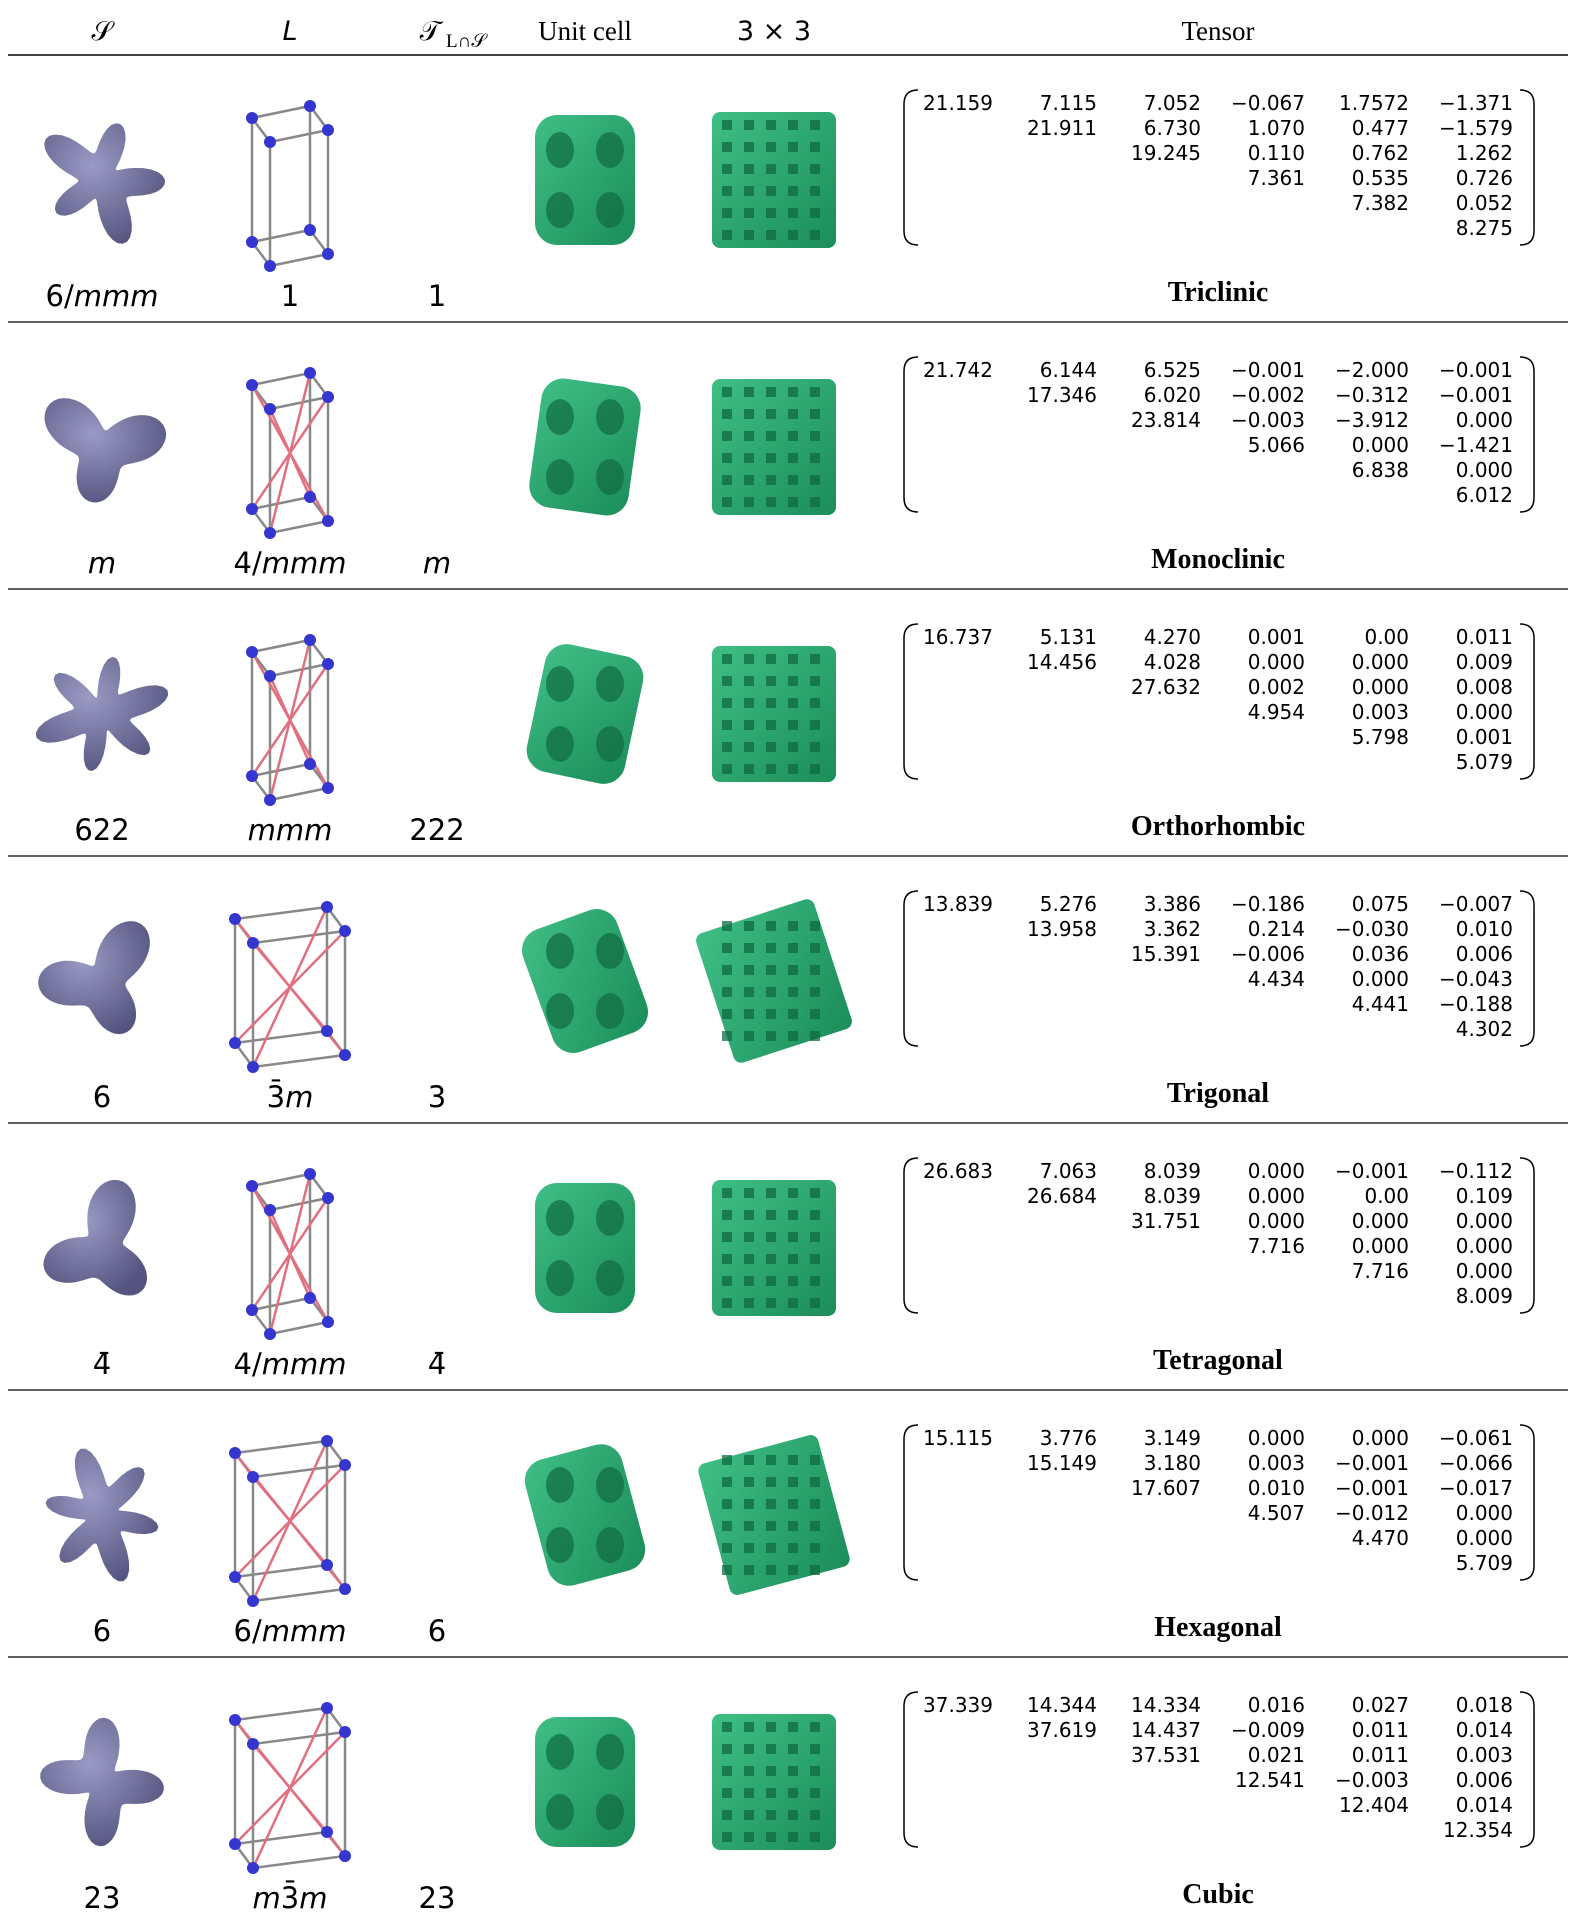  Describe the element at coordinates (1276, 1463) in the screenshot. I see `tensor-entry: 0.003` at that location.